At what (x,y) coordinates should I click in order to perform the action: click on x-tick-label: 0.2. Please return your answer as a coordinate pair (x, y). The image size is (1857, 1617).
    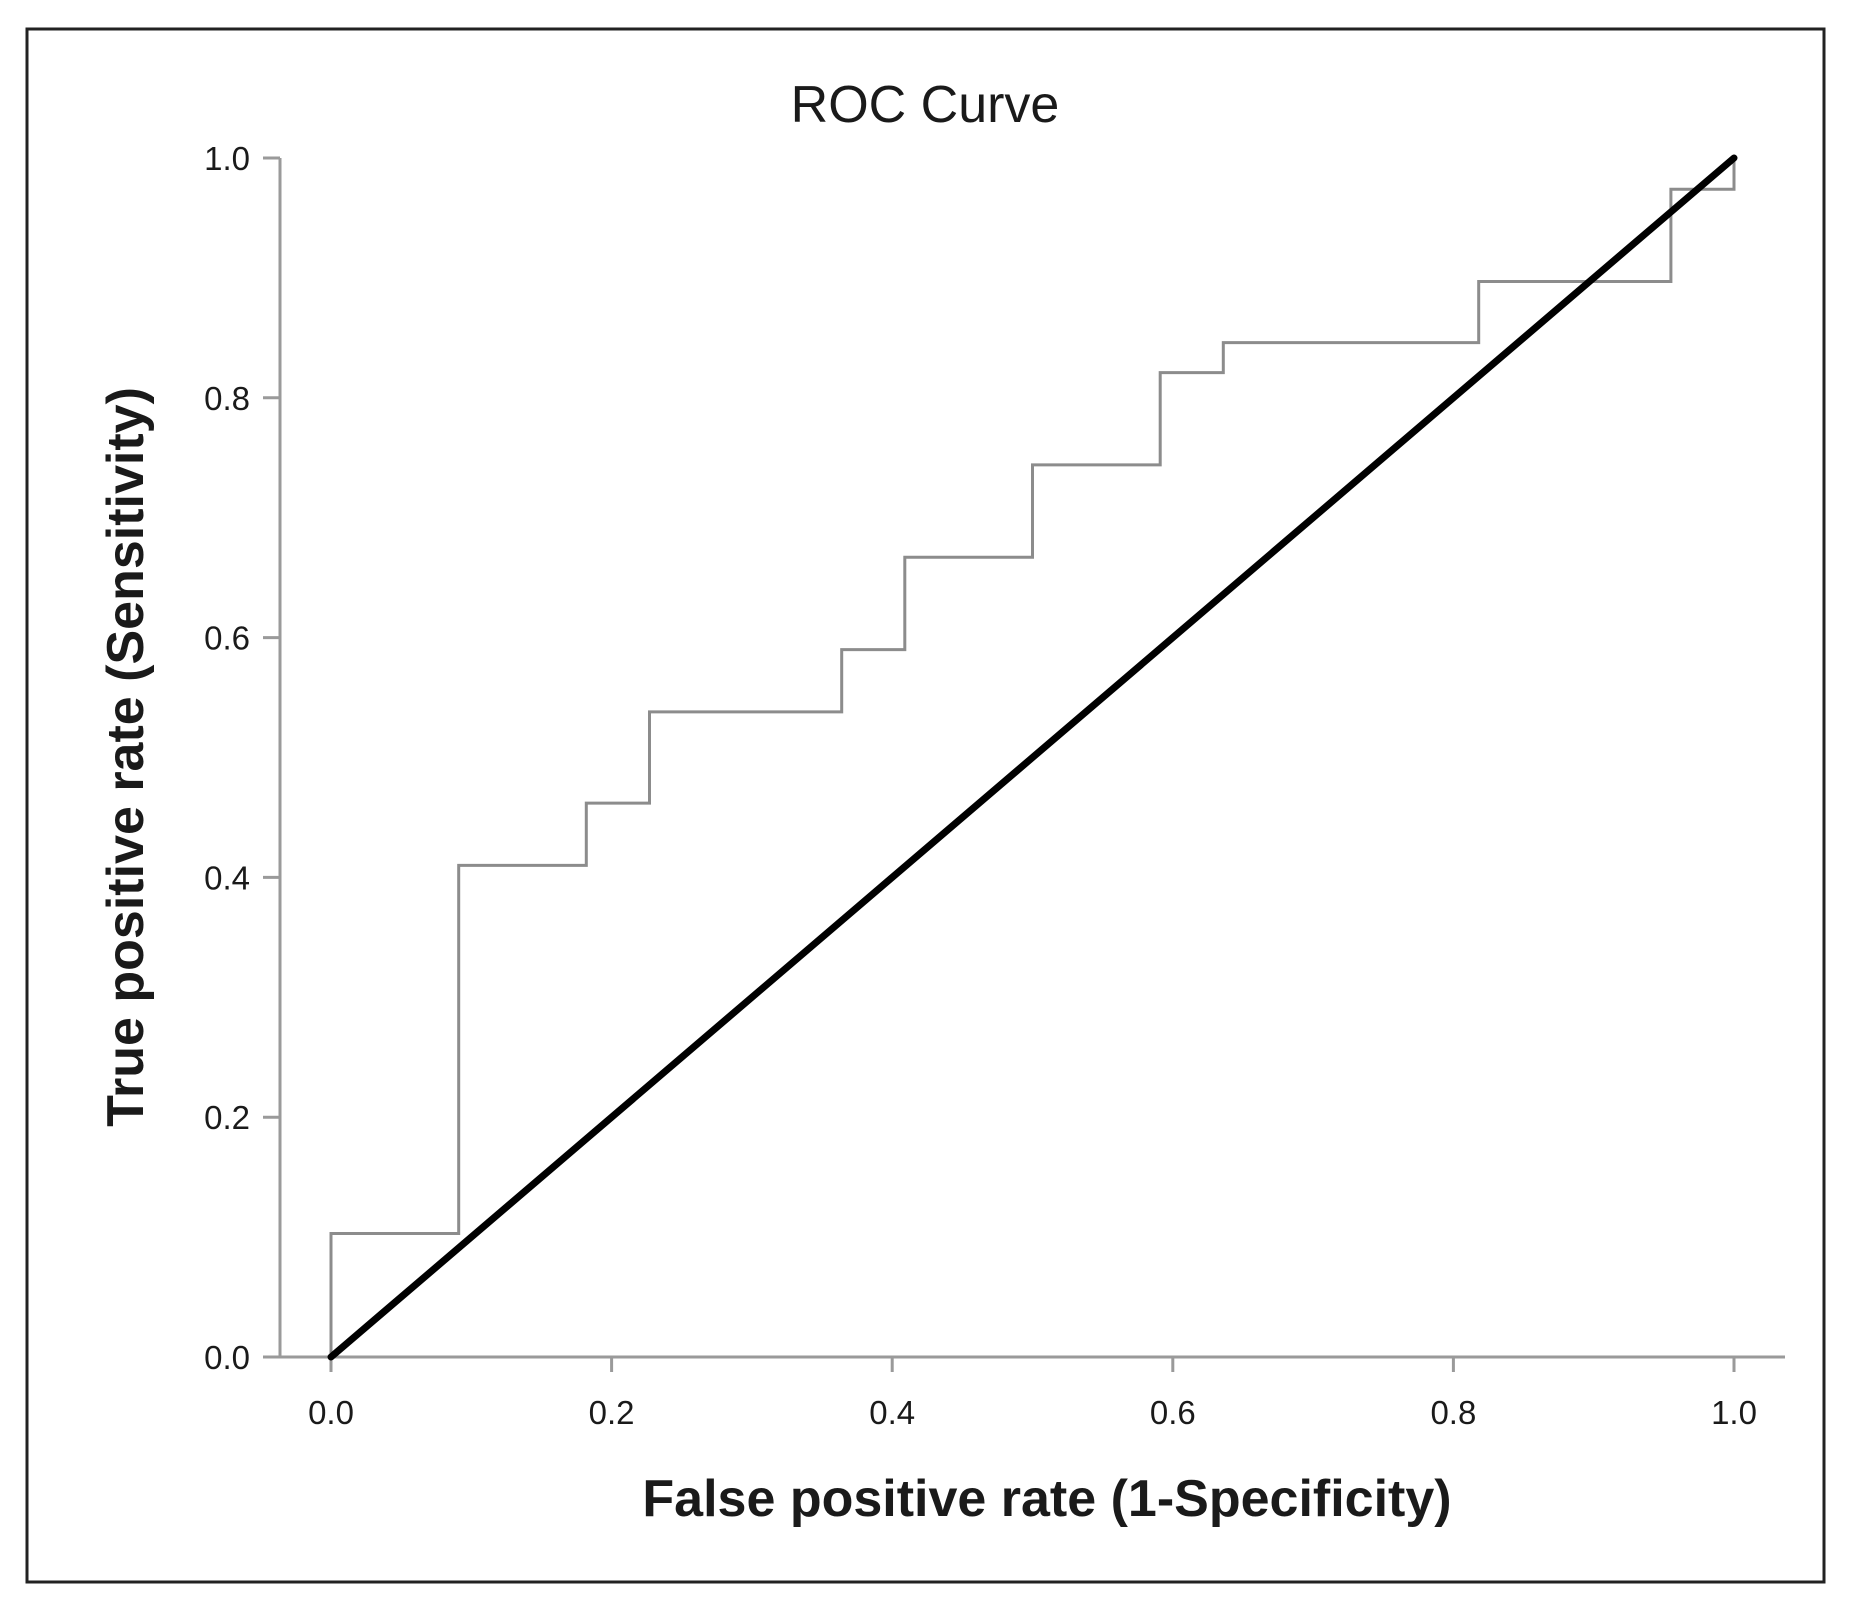
    Looking at the image, I should click on (612, 1412).